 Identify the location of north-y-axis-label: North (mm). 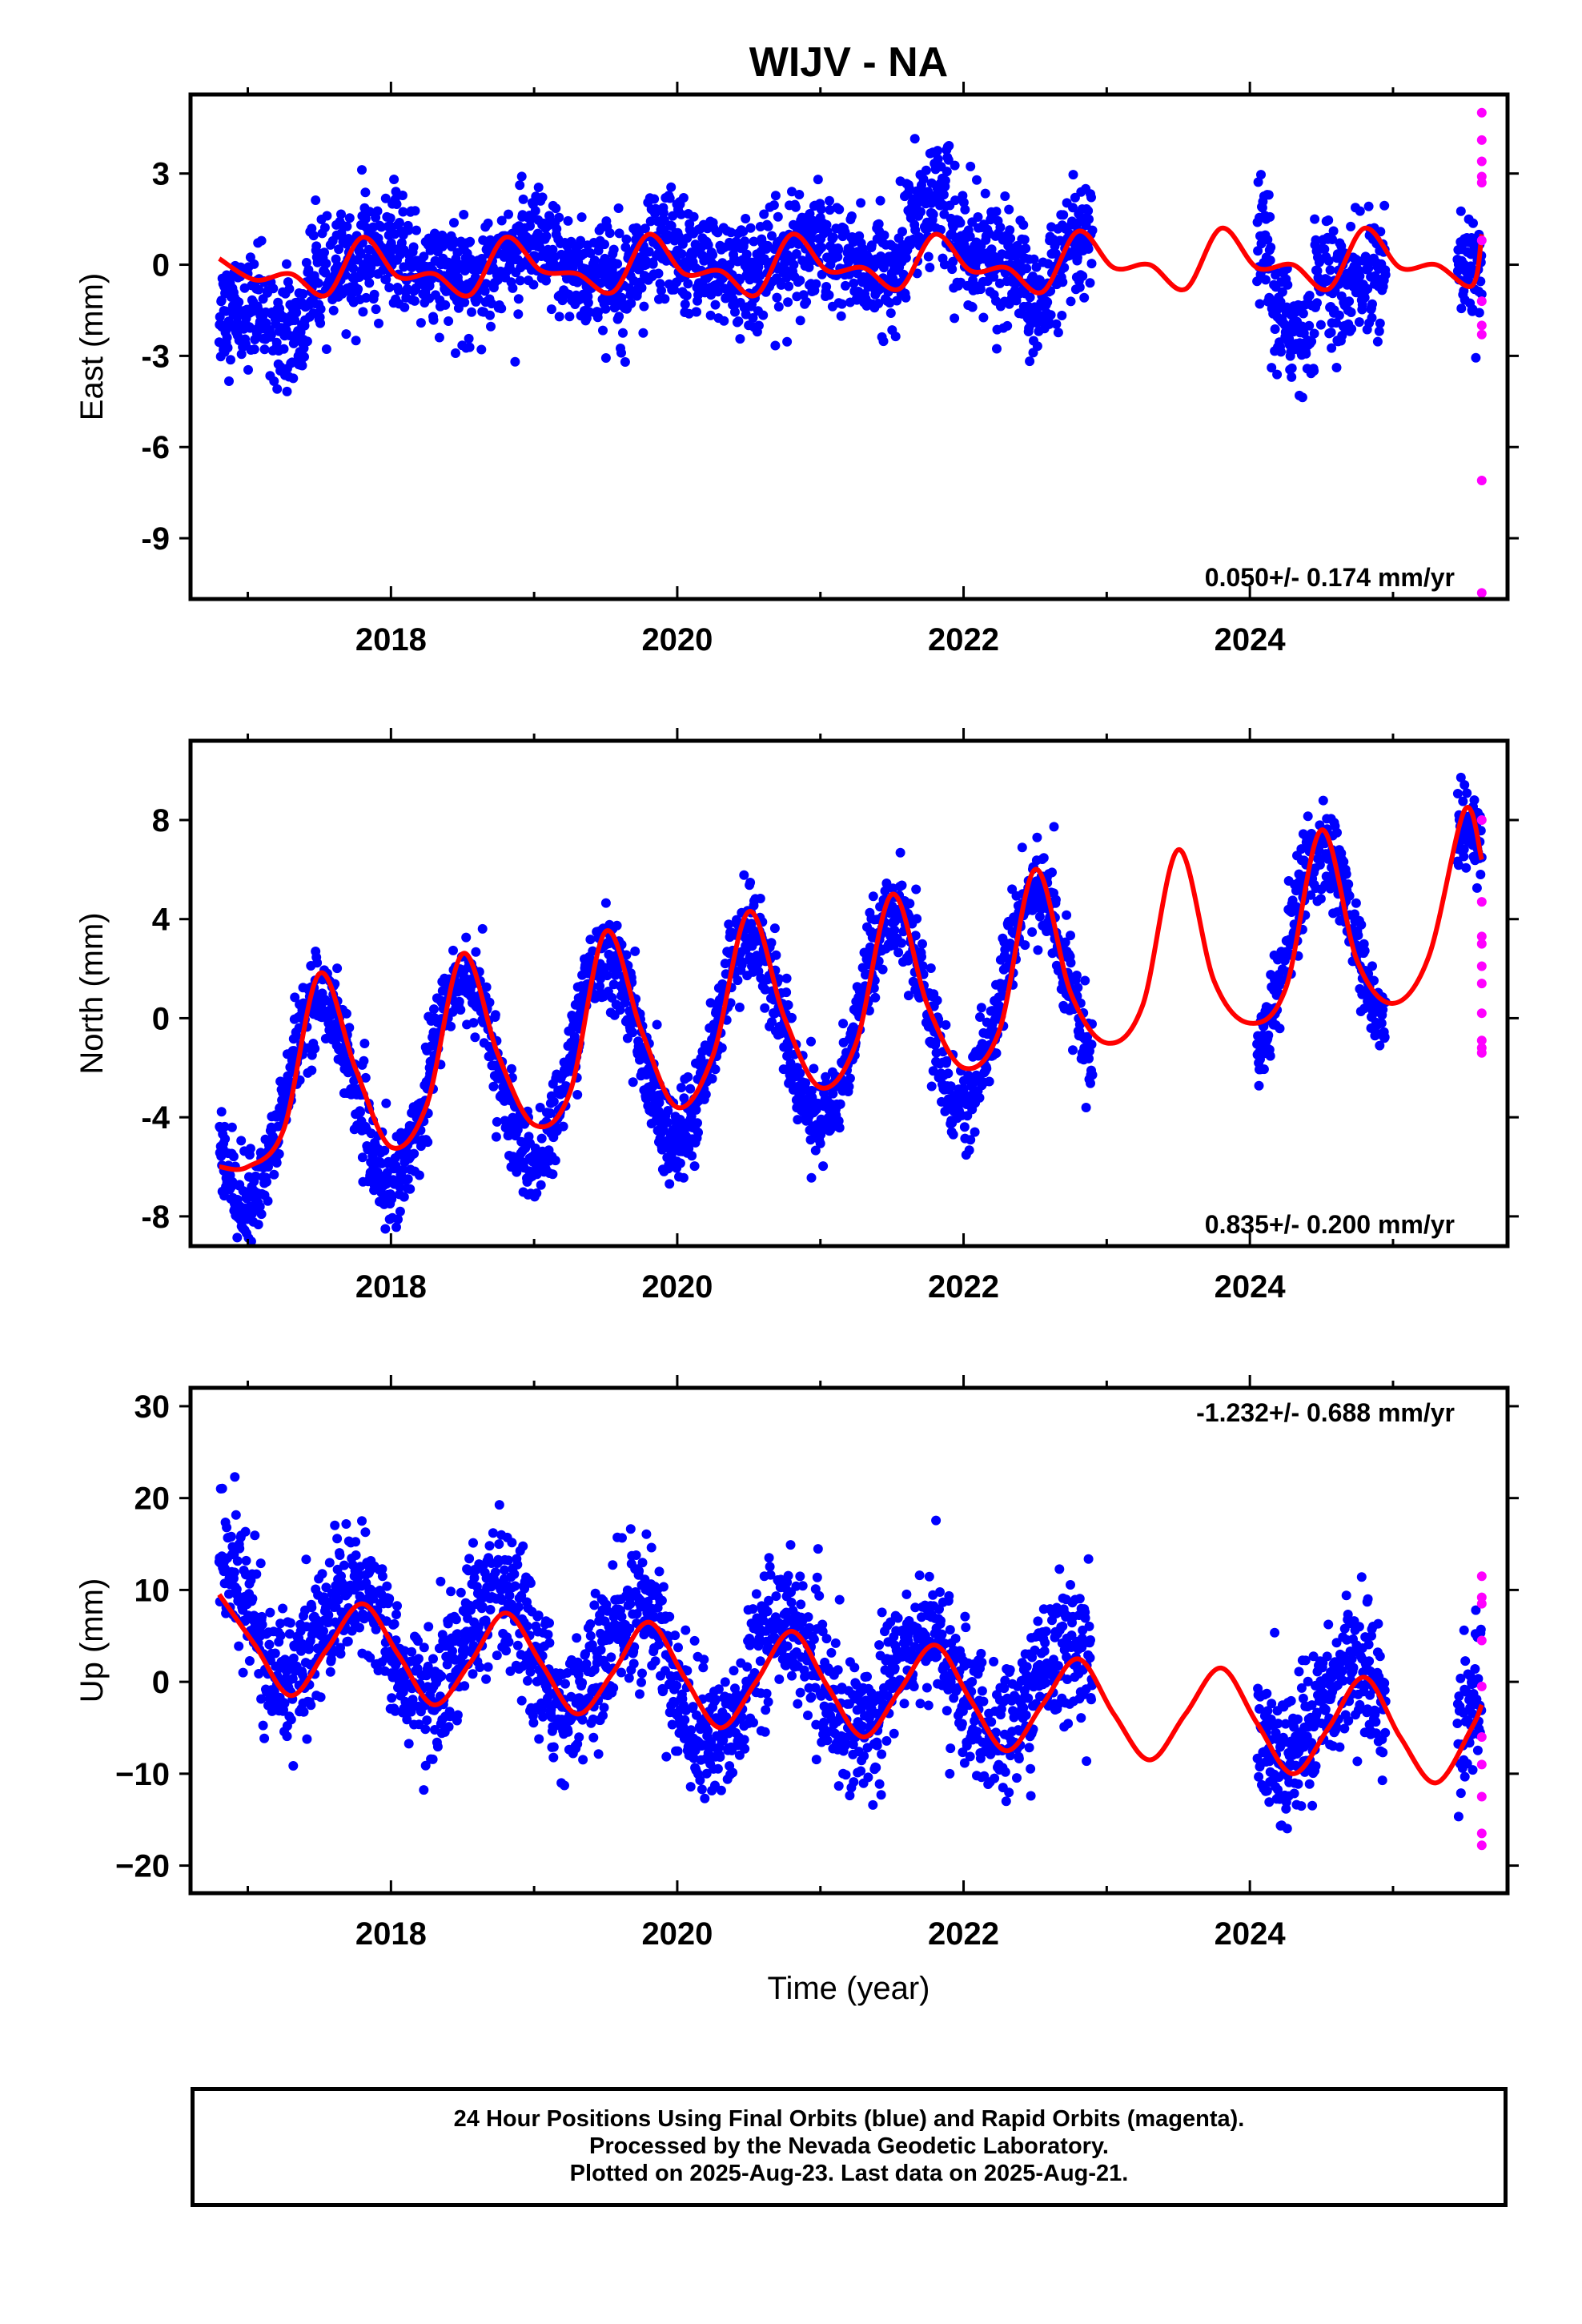
(92, 993).